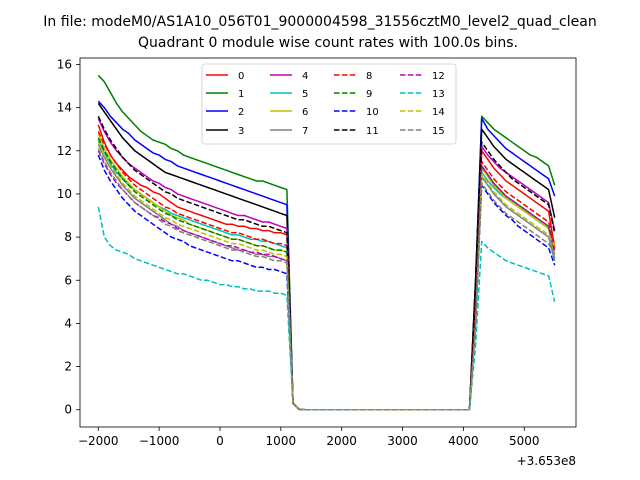 The width and height of the screenshot is (640, 480). I want to click on legend-label-8: 8, so click(369, 76).